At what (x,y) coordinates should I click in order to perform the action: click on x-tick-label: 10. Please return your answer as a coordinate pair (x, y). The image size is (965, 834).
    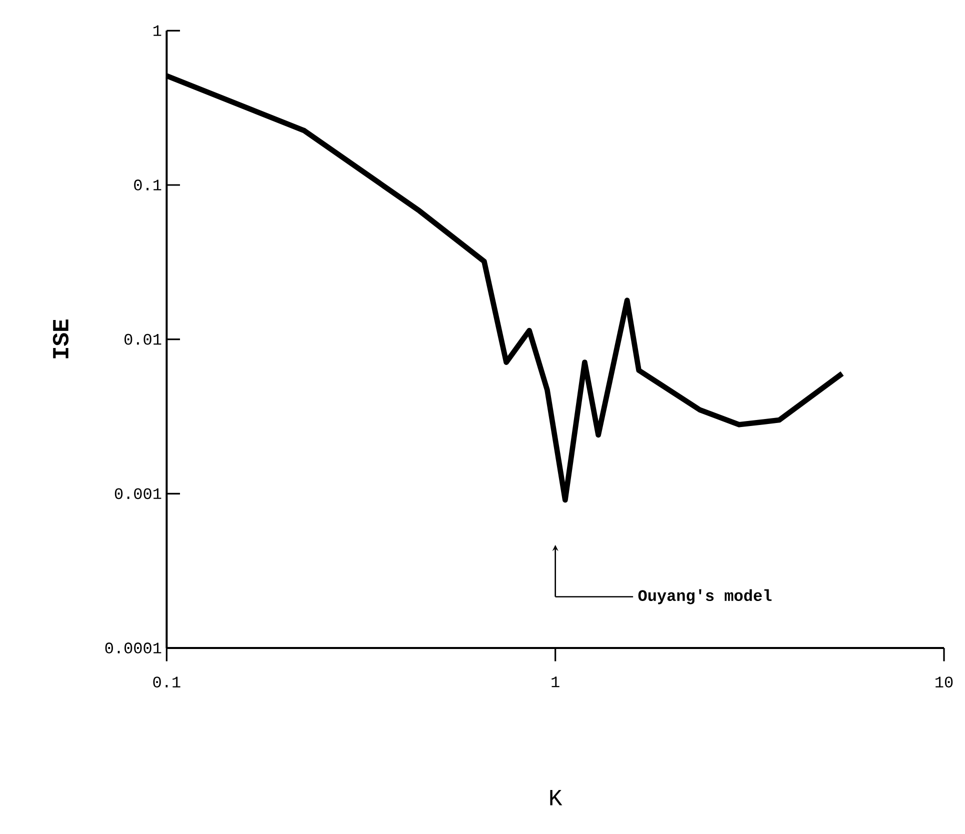
    Looking at the image, I should click on (944, 682).